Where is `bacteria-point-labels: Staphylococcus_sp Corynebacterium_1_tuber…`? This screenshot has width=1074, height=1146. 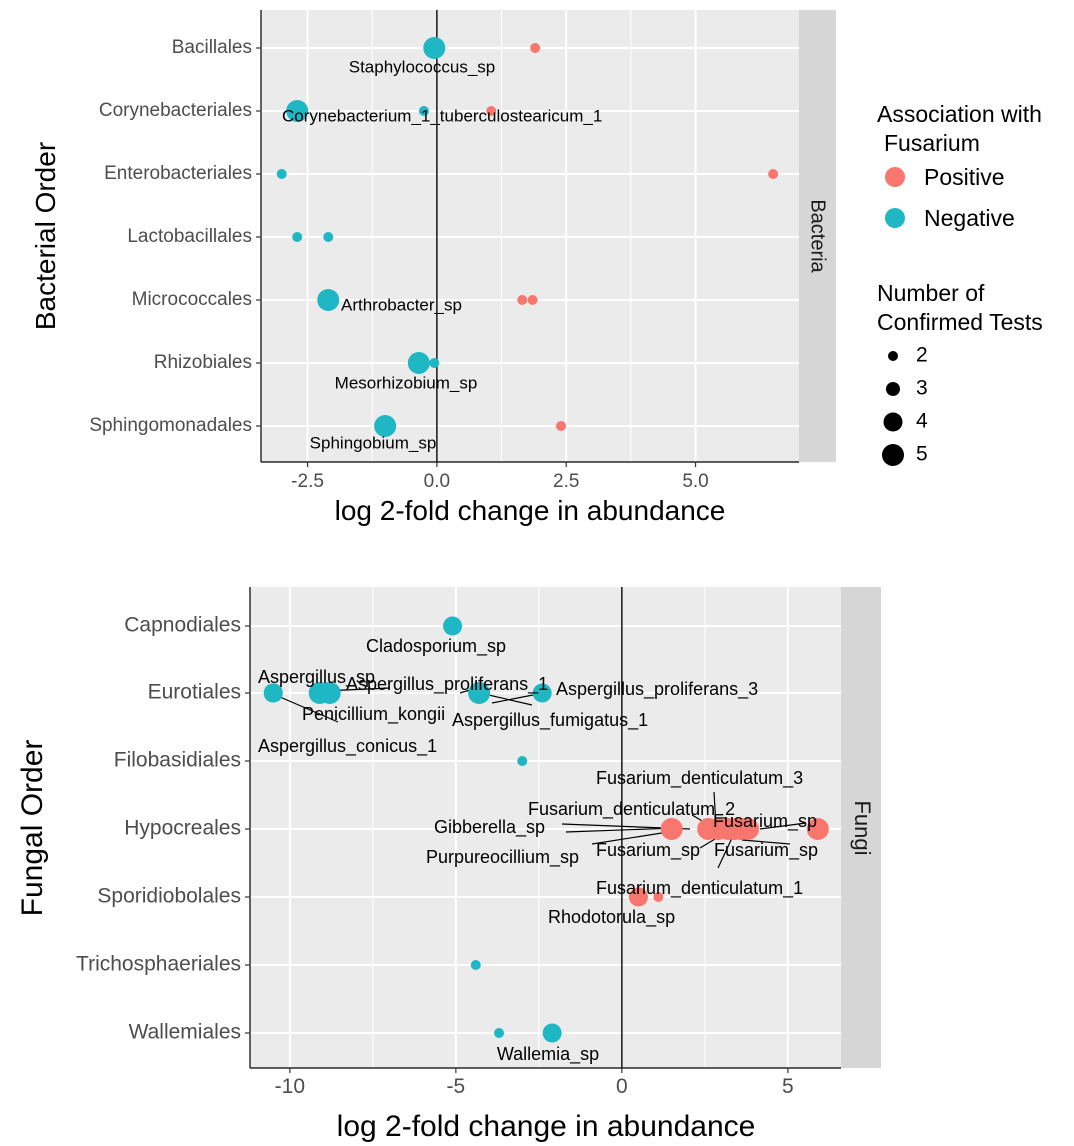
bacteria-point-labels: Staphylococcus_sp Corynebacterium_1_tuber… is located at coordinates (442, 254).